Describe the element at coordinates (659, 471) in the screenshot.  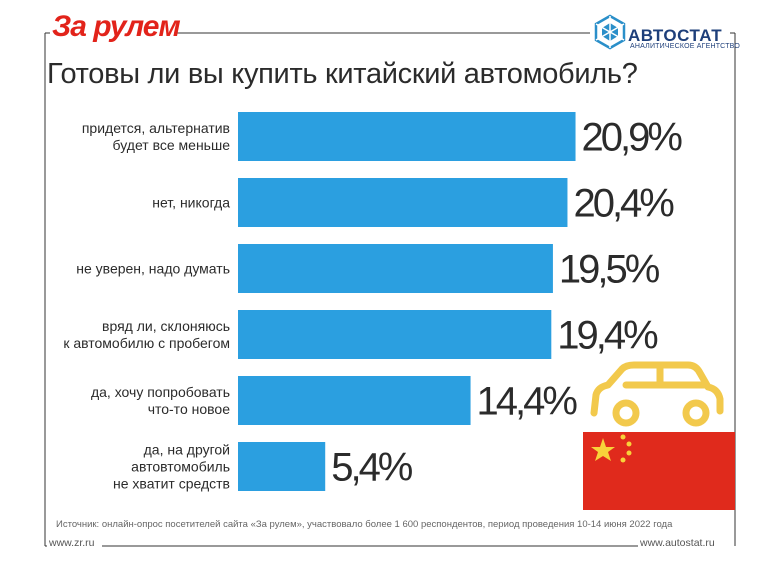
I see `china-flag-icon` at that location.